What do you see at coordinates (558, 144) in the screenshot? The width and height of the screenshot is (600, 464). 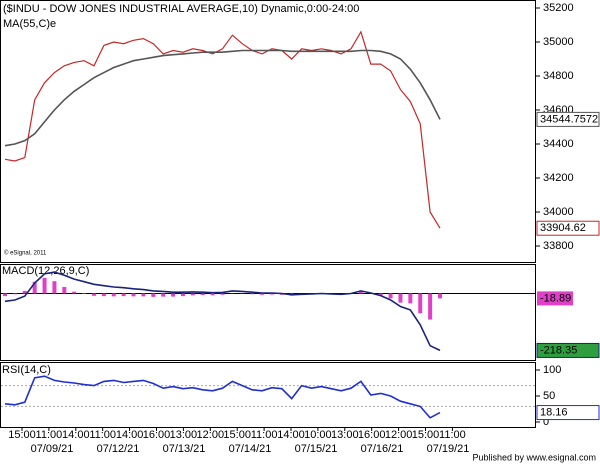 I see `y-tick-label: 34400` at bounding box center [558, 144].